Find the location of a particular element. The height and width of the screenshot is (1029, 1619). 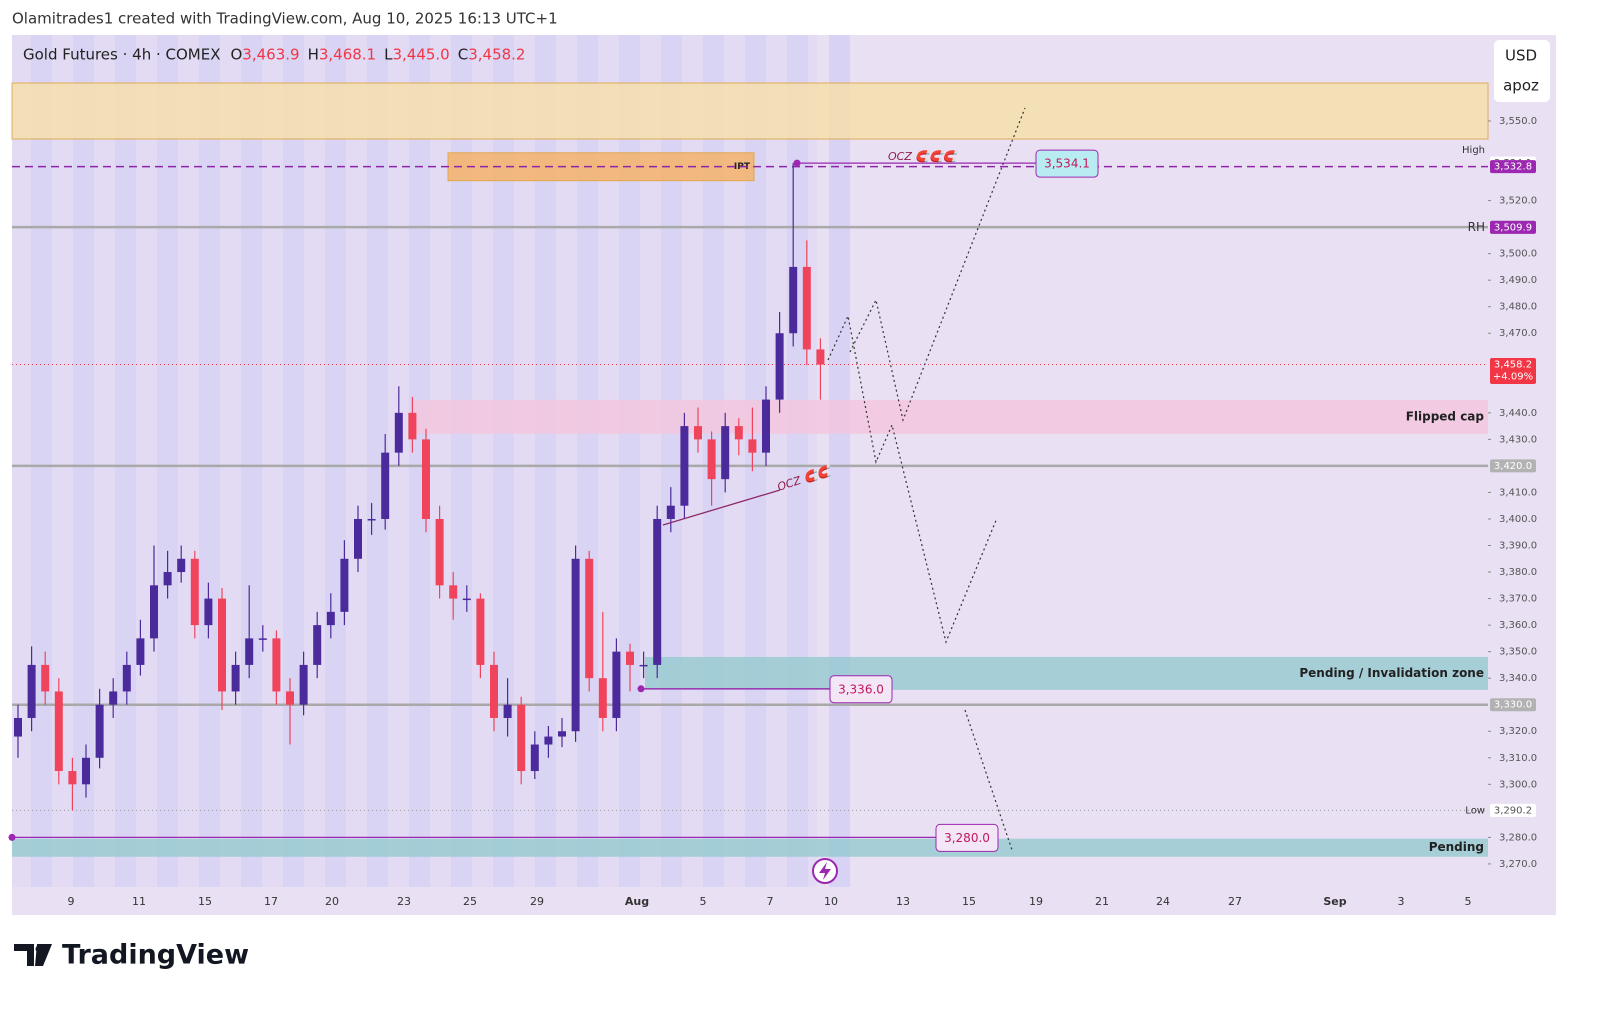

chart-title: Gold Futures · 4h · COMEX is located at coordinates (121, 55).